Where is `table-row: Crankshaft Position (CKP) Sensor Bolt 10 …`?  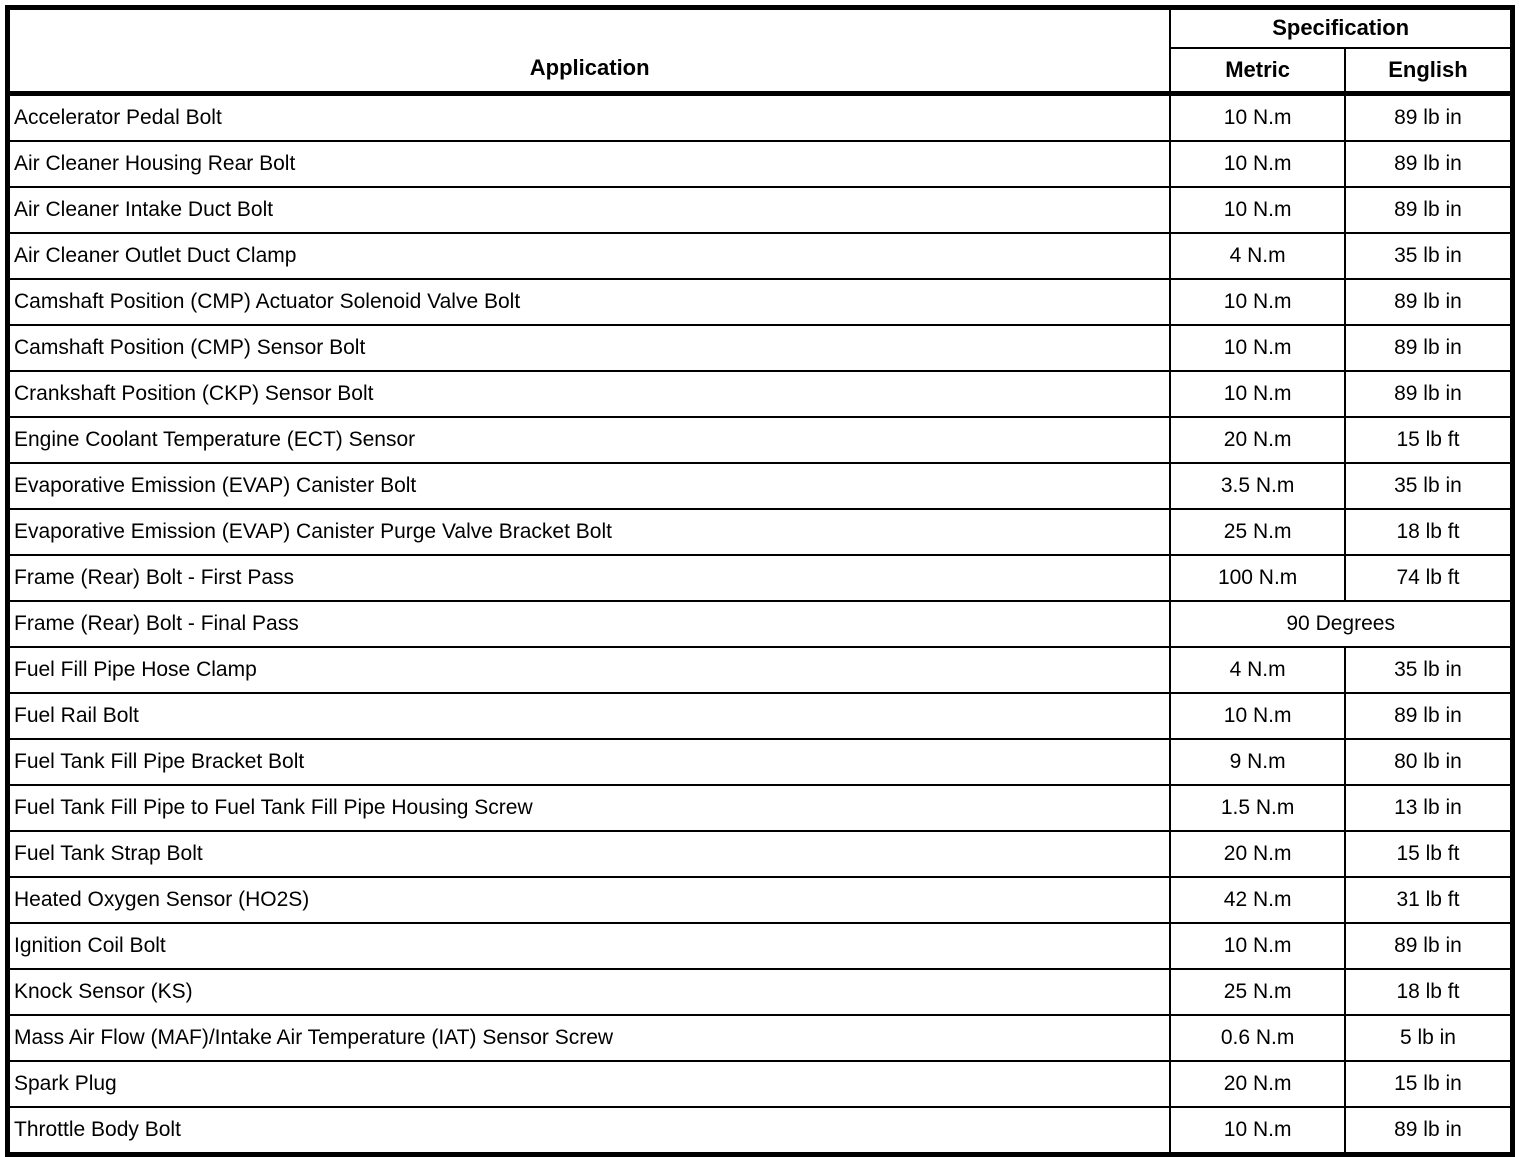
table-row: Crankshaft Position (CKP) Sensor Bolt 10 … is located at coordinates (760, 394).